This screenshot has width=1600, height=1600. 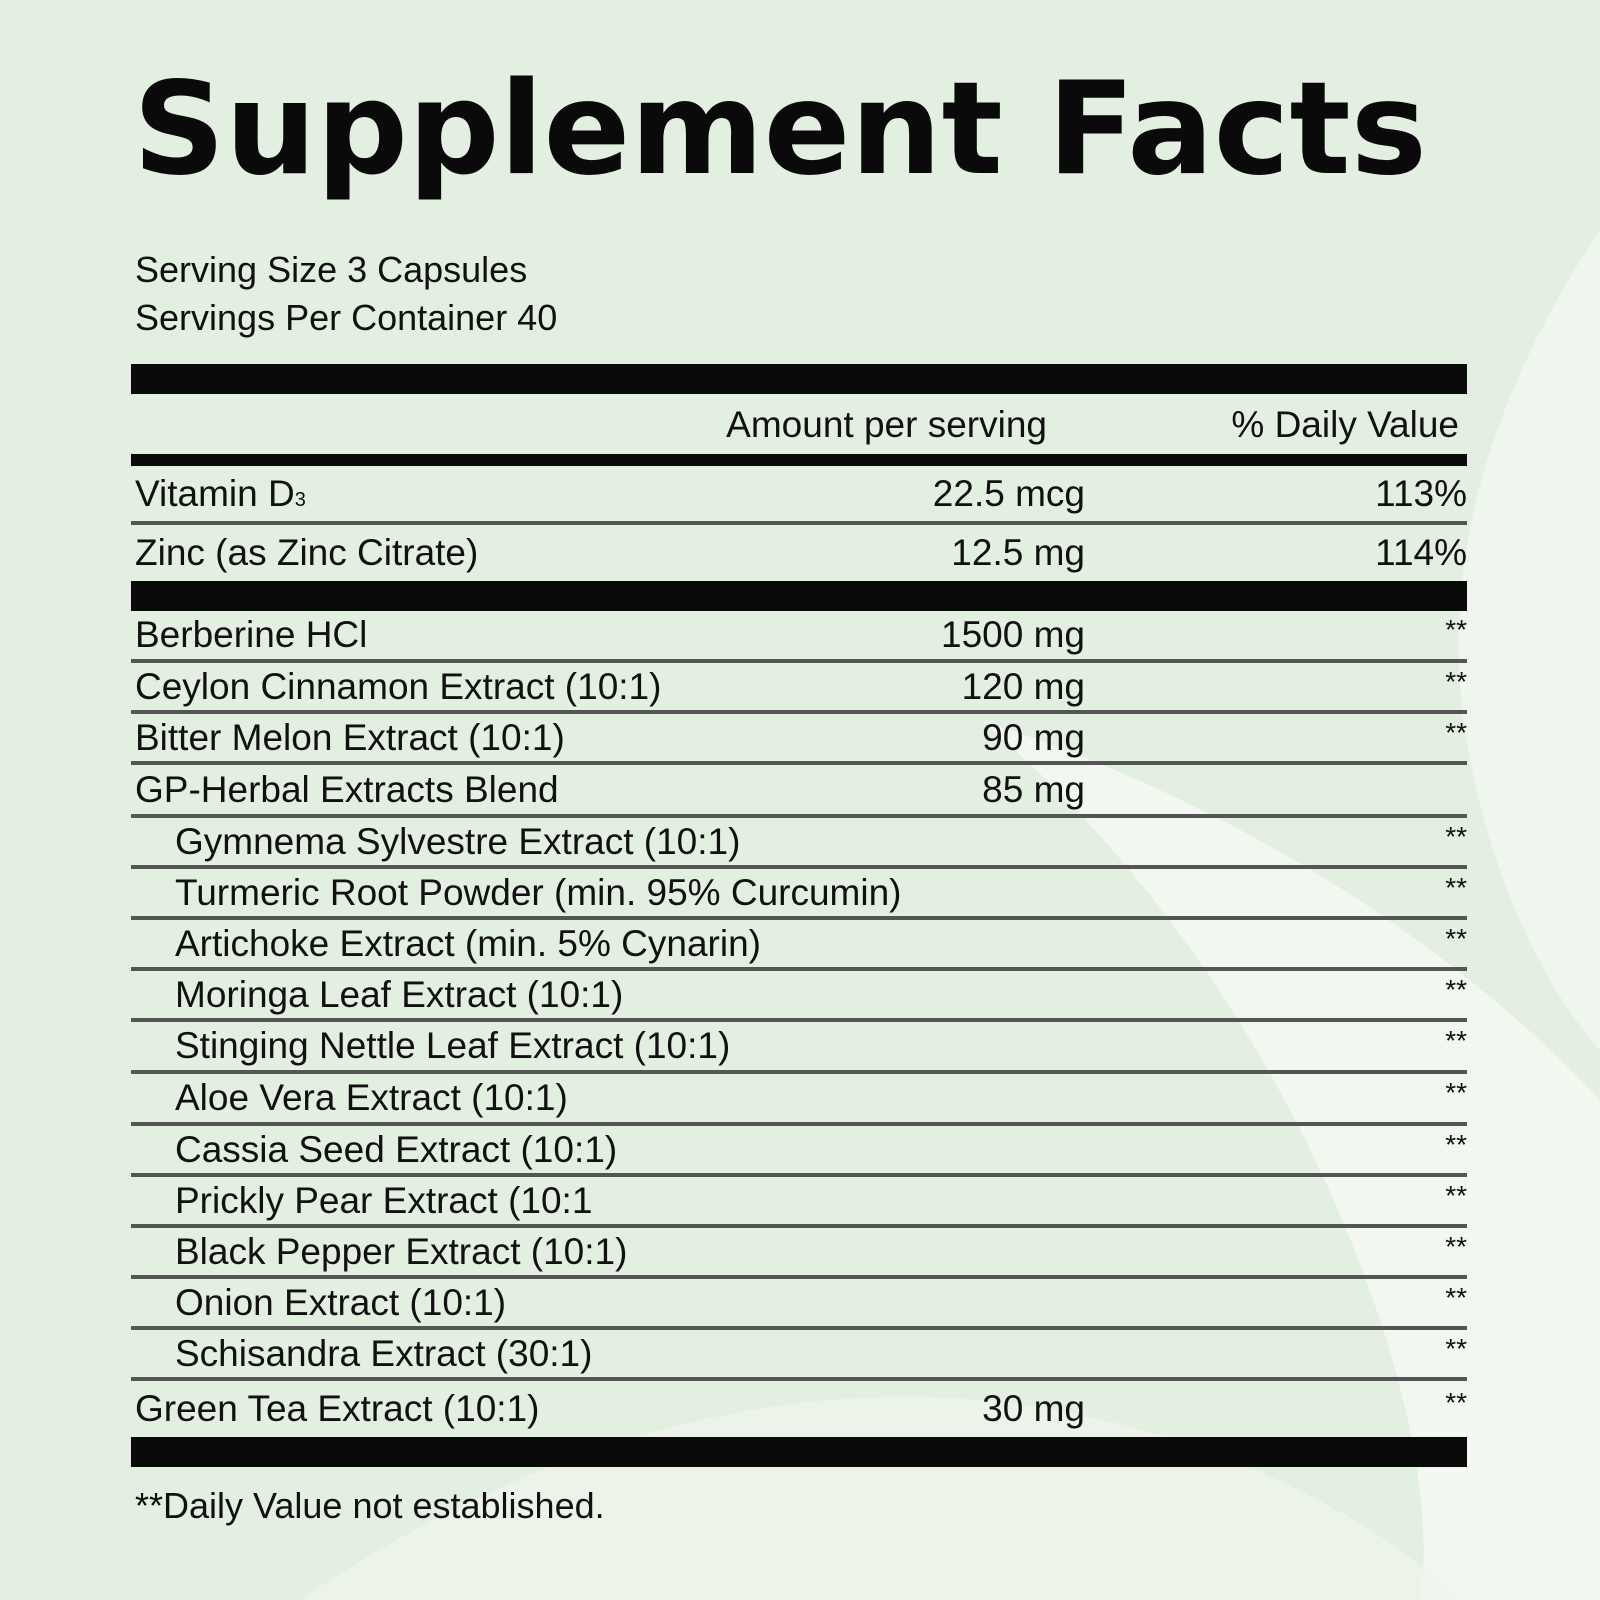 I want to click on table-row: Gymnema Sylvestre Extract (10:1) **, so click(x=799, y=843).